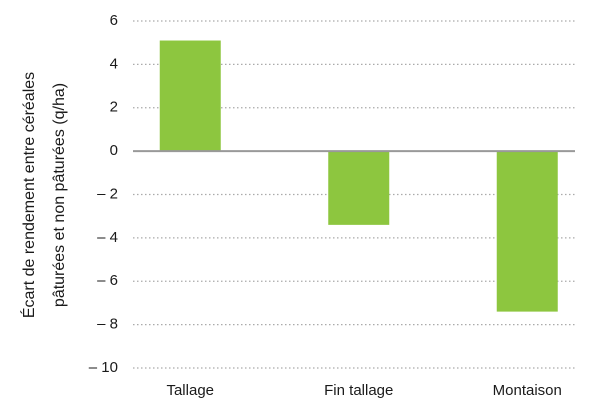 The image size is (591, 400). I want to click on x-tick-label: Tallage, so click(190, 390).